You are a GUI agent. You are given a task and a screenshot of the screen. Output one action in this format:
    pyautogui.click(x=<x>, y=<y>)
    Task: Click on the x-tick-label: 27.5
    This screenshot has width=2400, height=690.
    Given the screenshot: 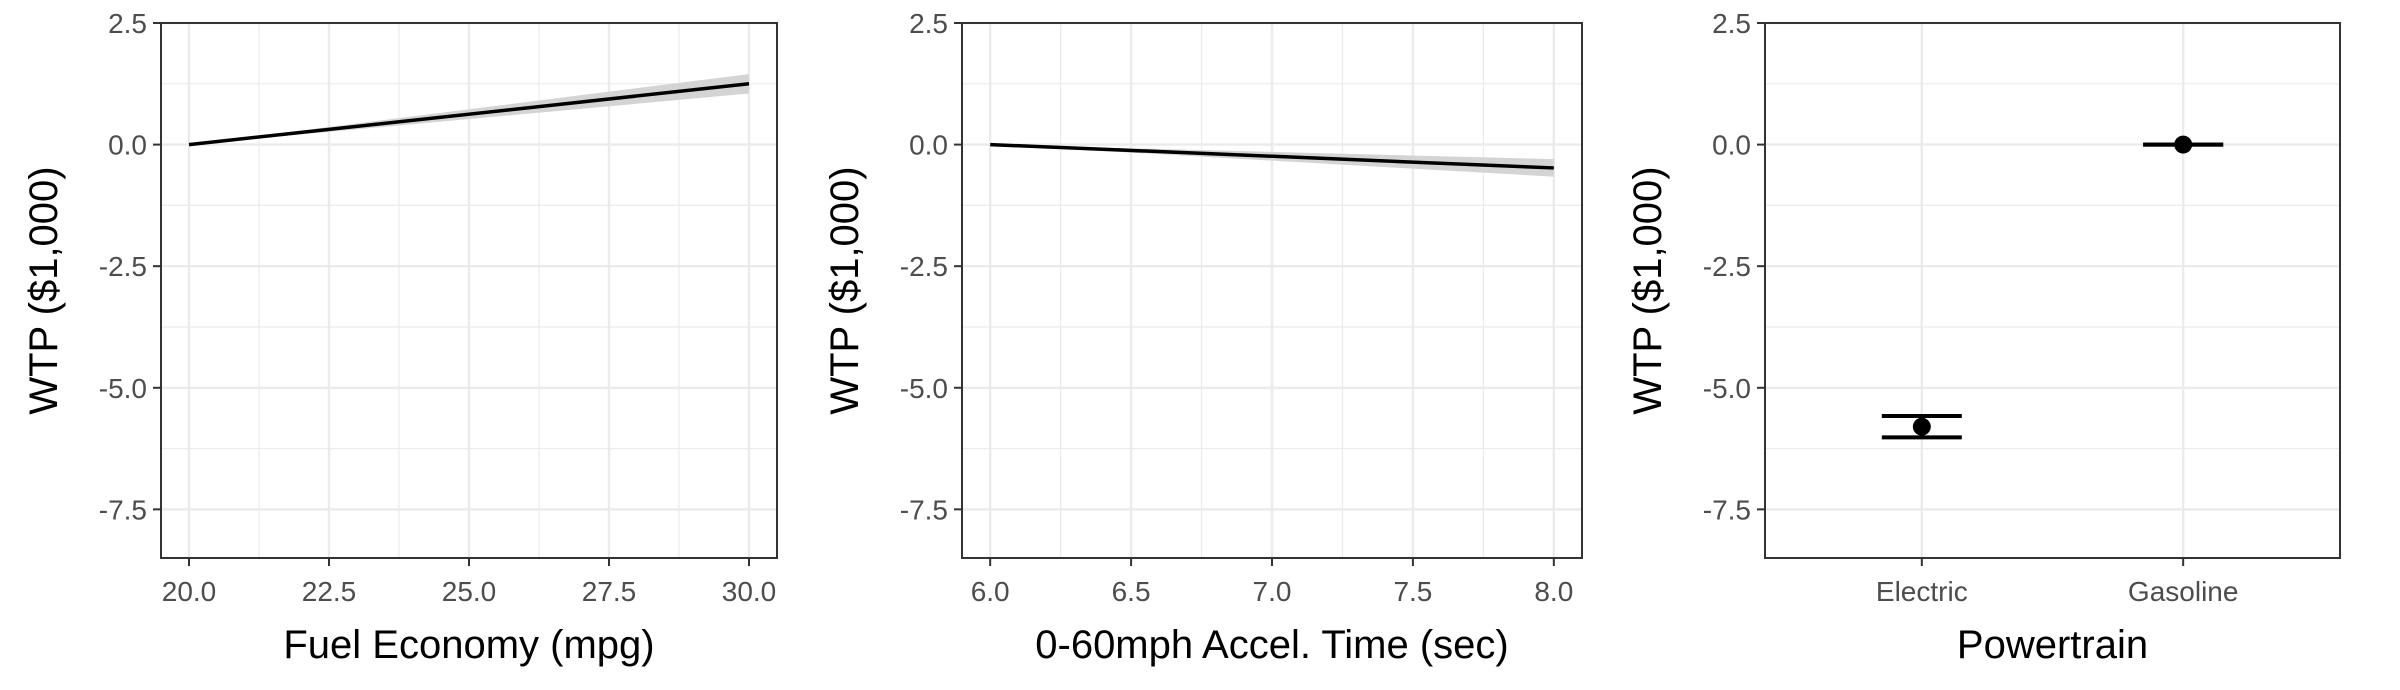 What is the action you would take?
    pyautogui.click(x=609, y=591)
    